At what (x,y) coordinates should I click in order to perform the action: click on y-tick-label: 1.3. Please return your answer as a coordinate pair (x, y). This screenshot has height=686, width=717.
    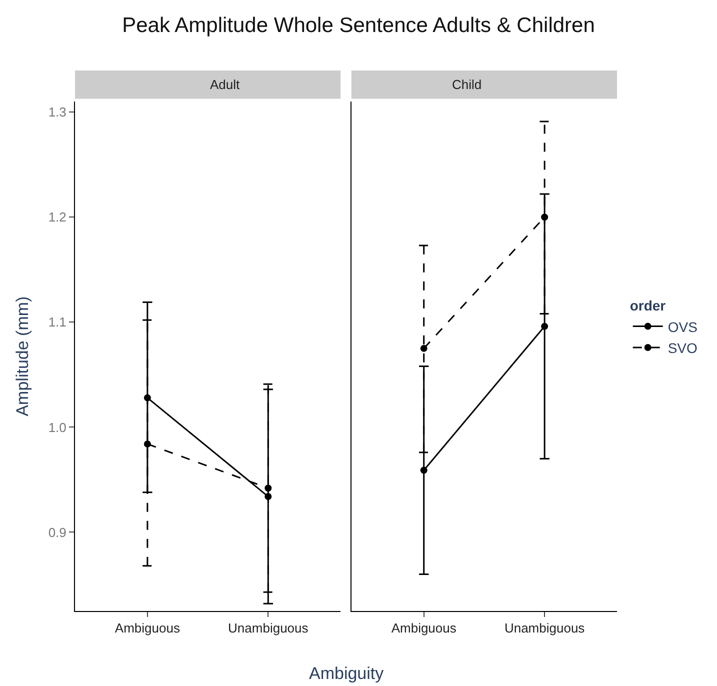
    Looking at the image, I should click on (57, 112).